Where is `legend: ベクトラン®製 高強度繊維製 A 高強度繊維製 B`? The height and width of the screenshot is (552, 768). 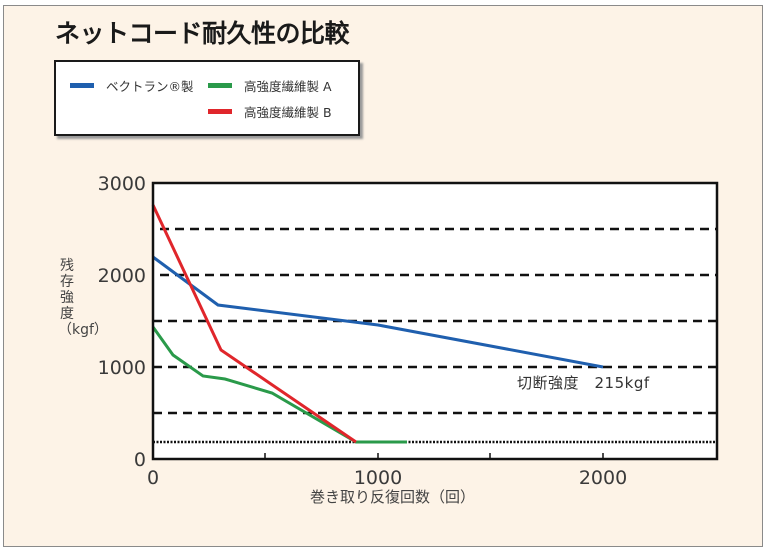 legend: ベクトラン®製 高強度繊維製 A 高強度繊維製 B is located at coordinates (207, 98).